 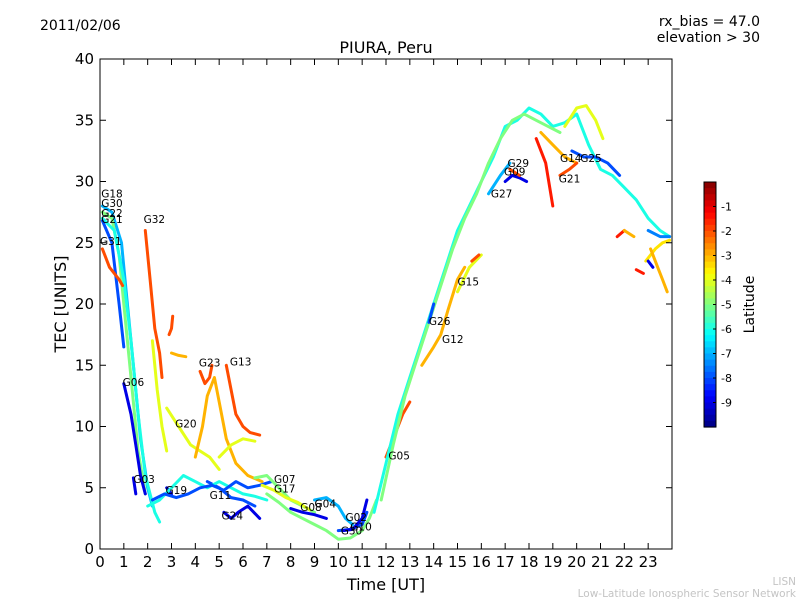 What do you see at coordinates (726, 305) in the screenshot?
I see `colorbar-tick-label: -5` at bounding box center [726, 305].